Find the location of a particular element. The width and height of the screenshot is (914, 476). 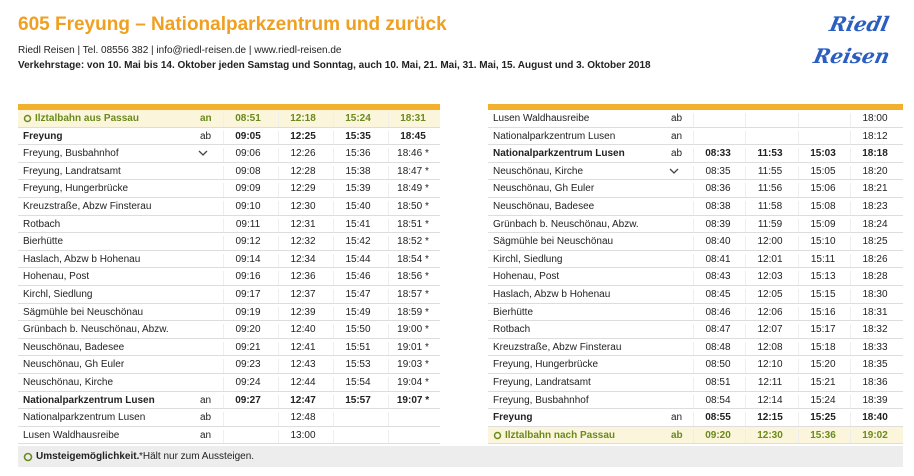

departure-time: 09:05 is located at coordinates (248, 136).